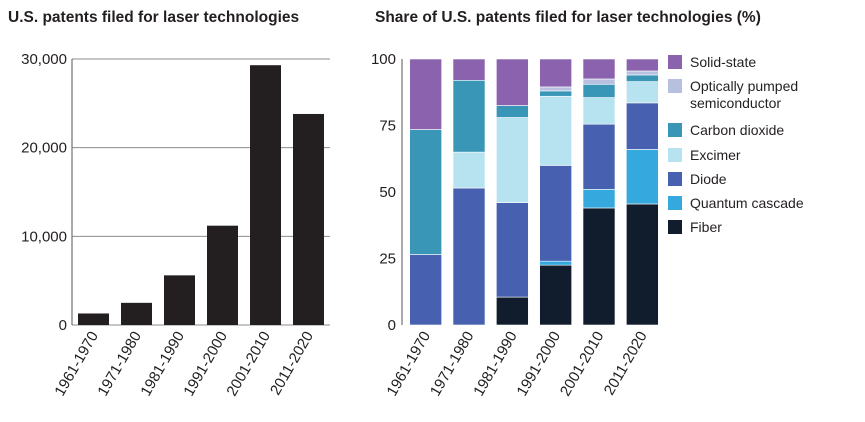 This screenshot has width=865, height=422. I want to click on x-tick-label: 1981-1990, so click(495, 364).